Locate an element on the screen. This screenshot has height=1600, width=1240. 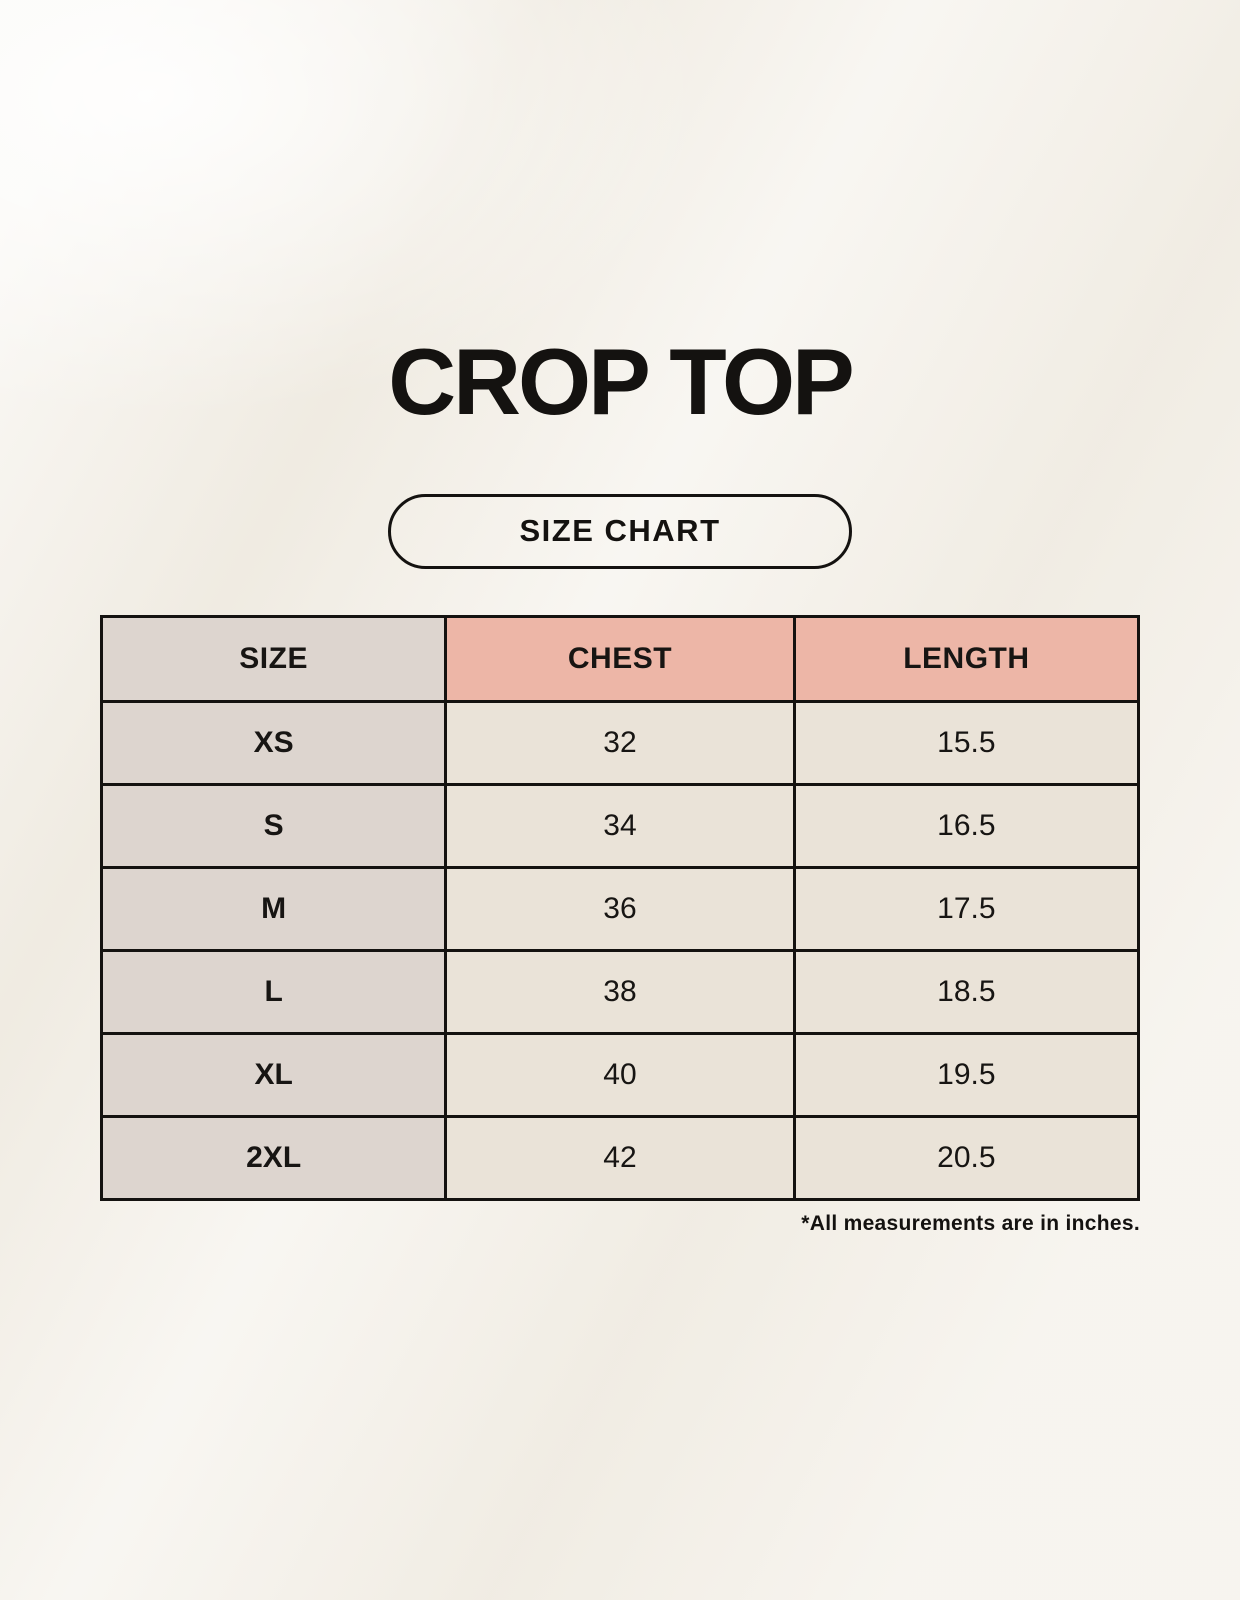
length-cell: 20.5 is located at coordinates (966, 1157).